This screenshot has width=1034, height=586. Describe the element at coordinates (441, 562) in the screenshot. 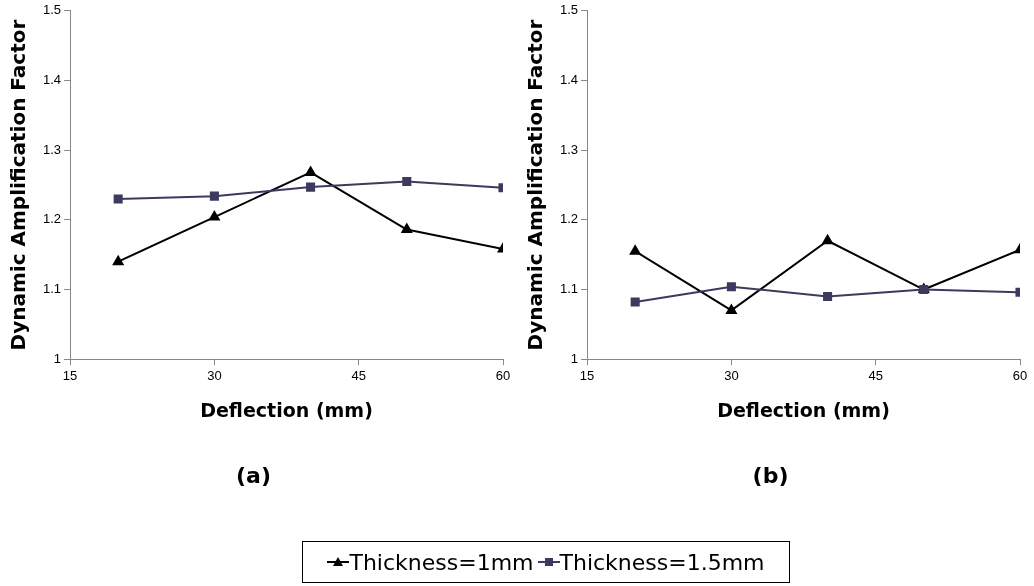

I see `legend-label: Thickness=1mm` at that location.